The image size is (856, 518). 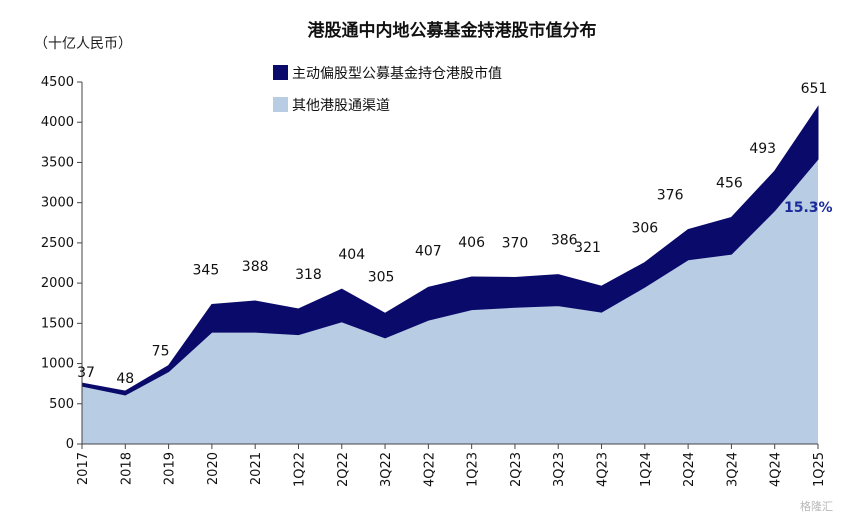 What do you see at coordinates (564, 241) in the screenshot?
I see `data-label: 386` at bounding box center [564, 241].